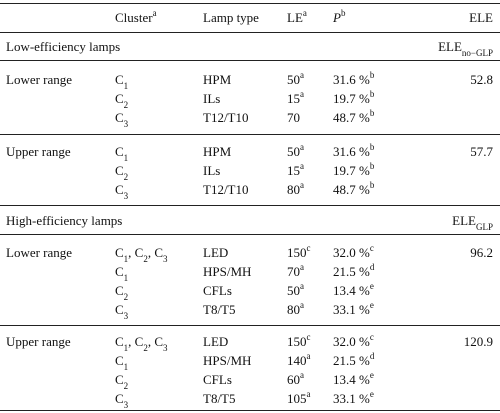 This screenshot has height=413, width=500. What do you see at coordinates (250, 410) in the screenshot?
I see `table-bottom-rule` at bounding box center [250, 410].